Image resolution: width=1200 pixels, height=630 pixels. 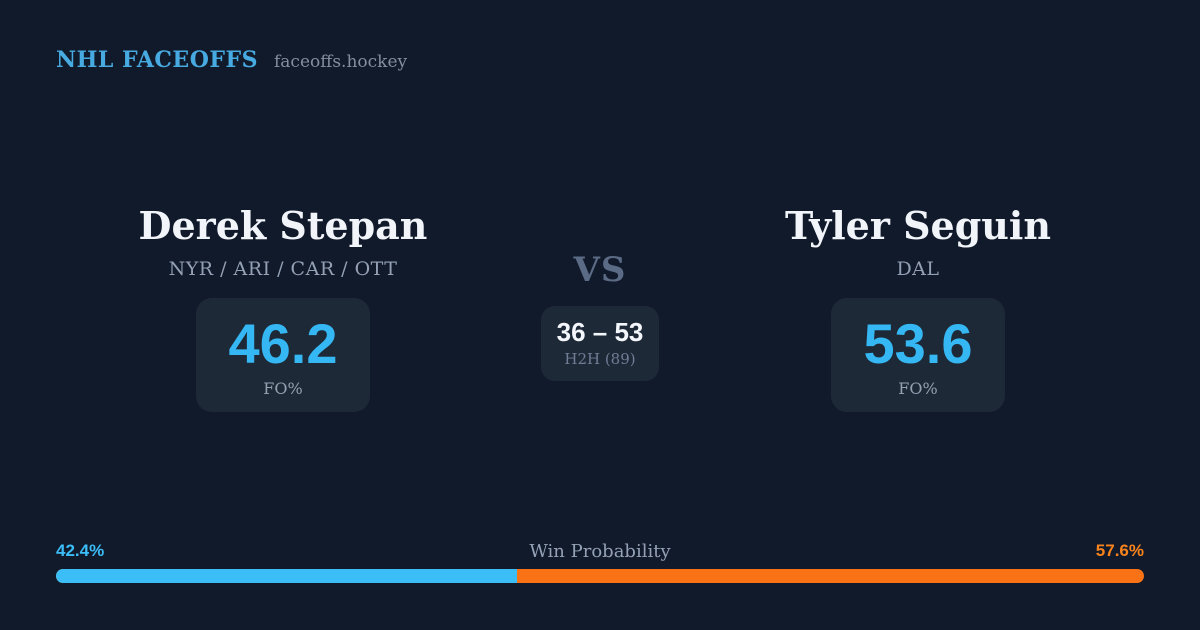 I want to click on win-probability-title: Win Probability, so click(x=600, y=551).